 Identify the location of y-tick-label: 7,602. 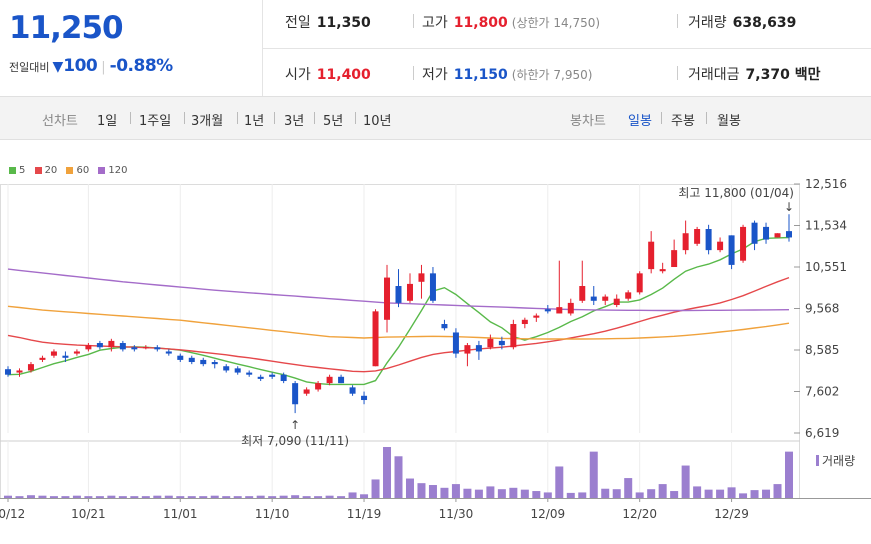
(822, 392).